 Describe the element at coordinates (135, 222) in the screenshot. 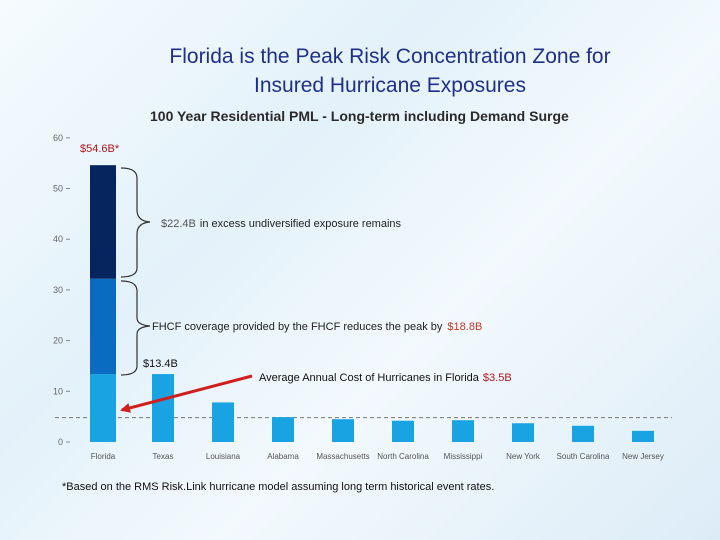

I see `excess-brace` at that location.